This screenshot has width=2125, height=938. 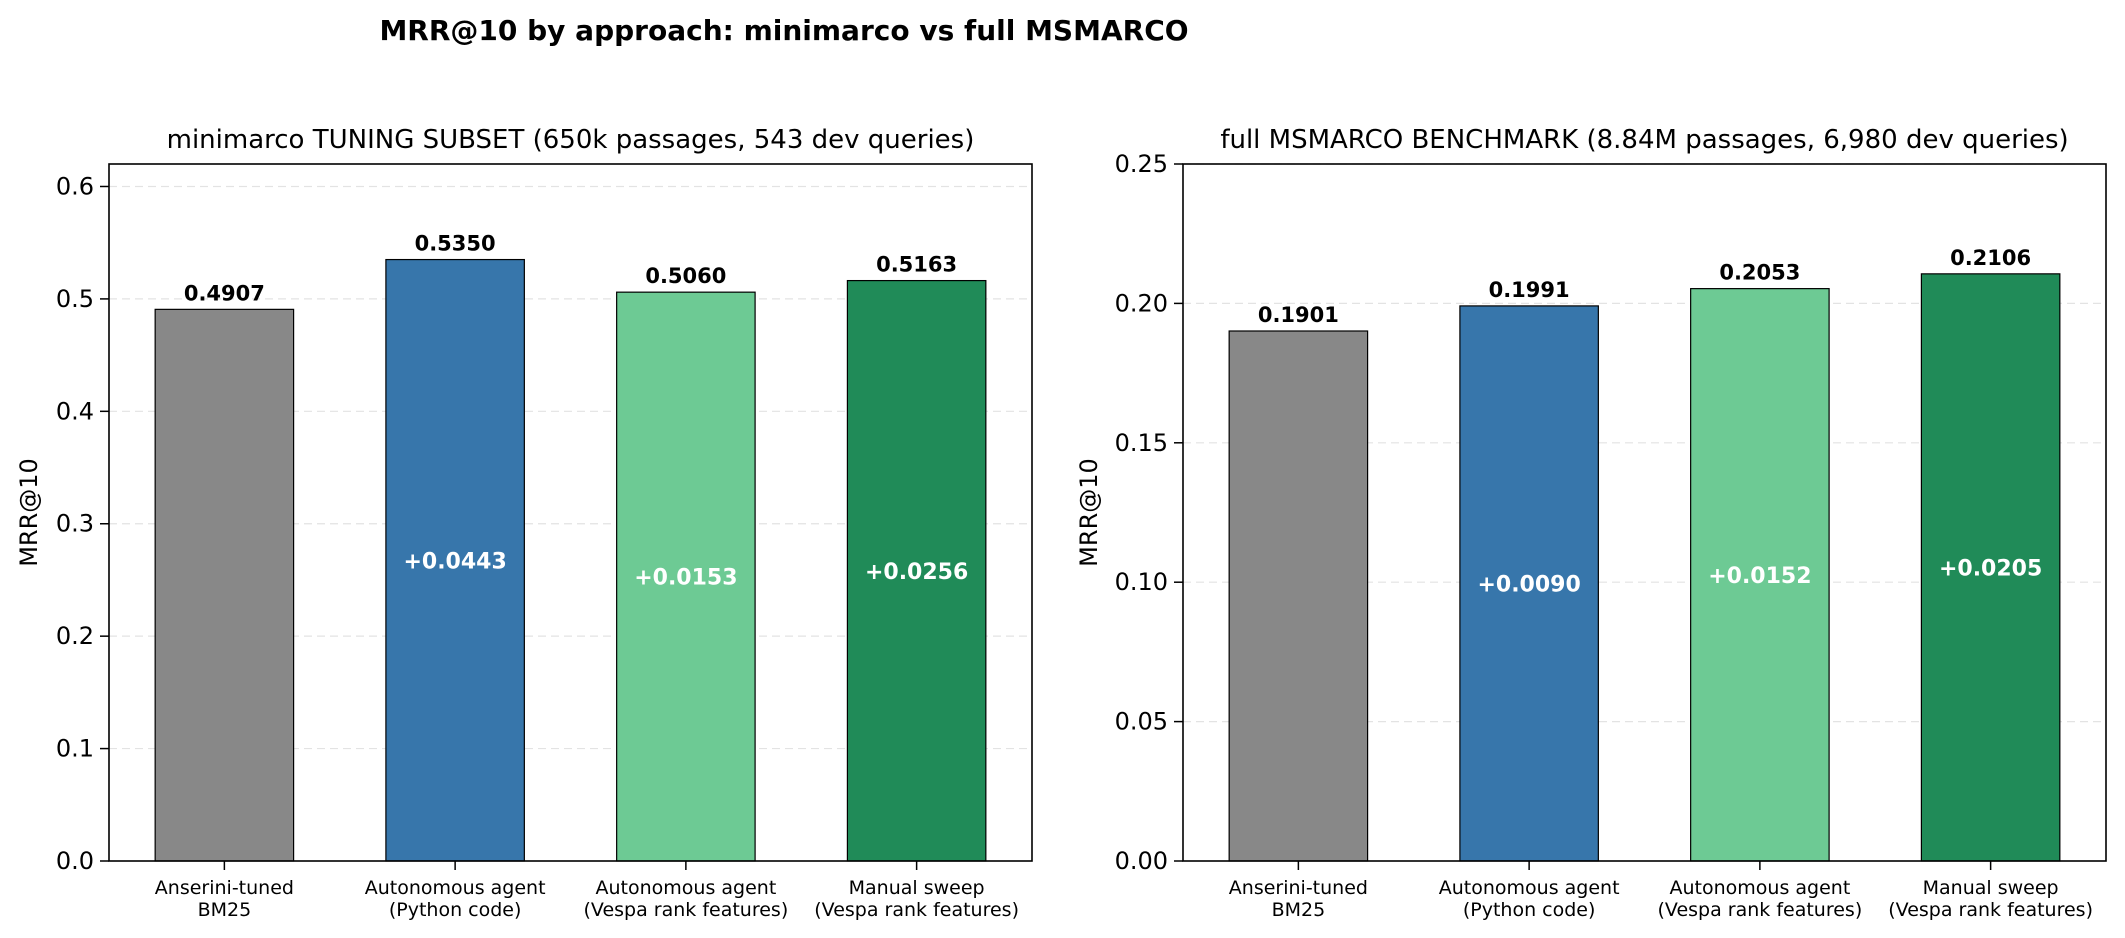 What do you see at coordinates (1529, 290) in the screenshot?
I see `bar-value-label: 0.1991` at bounding box center [1529, 290].